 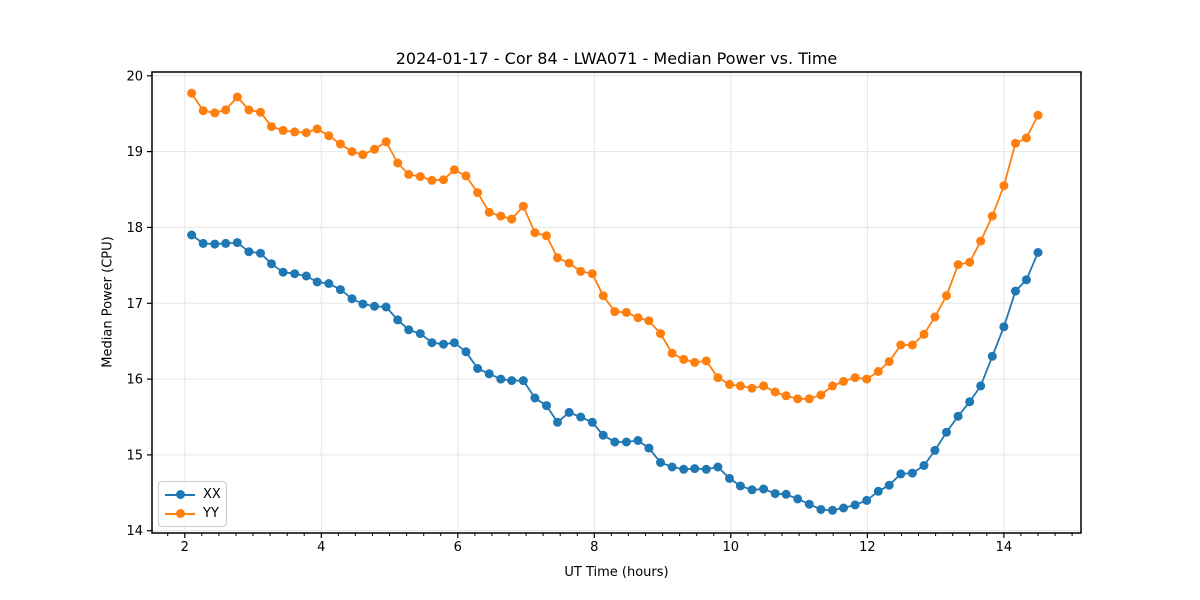 I want to click on legend: XX YY, so click(x=192, y=504).